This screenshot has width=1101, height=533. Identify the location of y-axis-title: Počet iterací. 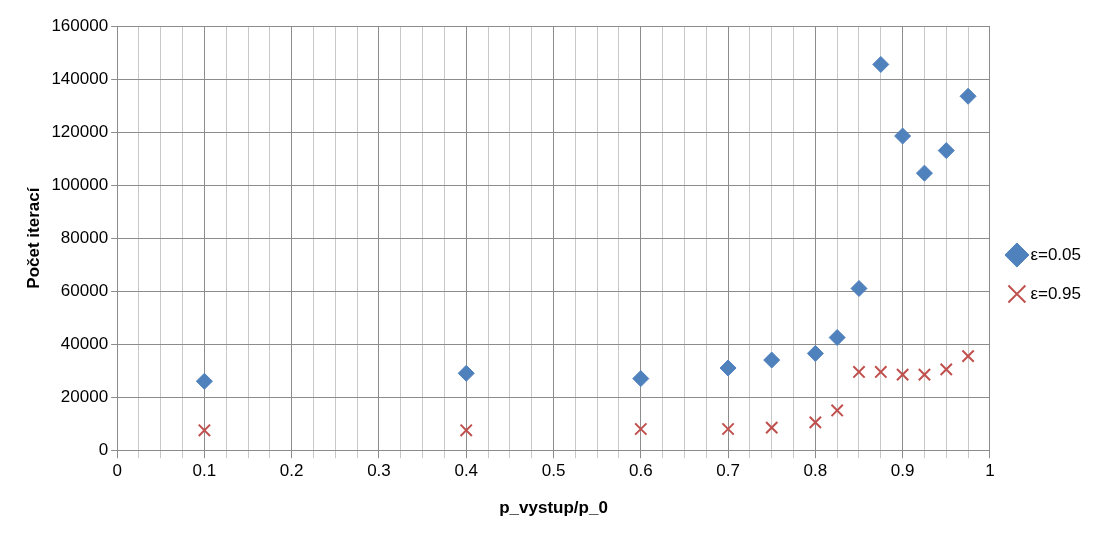
(33, 237).